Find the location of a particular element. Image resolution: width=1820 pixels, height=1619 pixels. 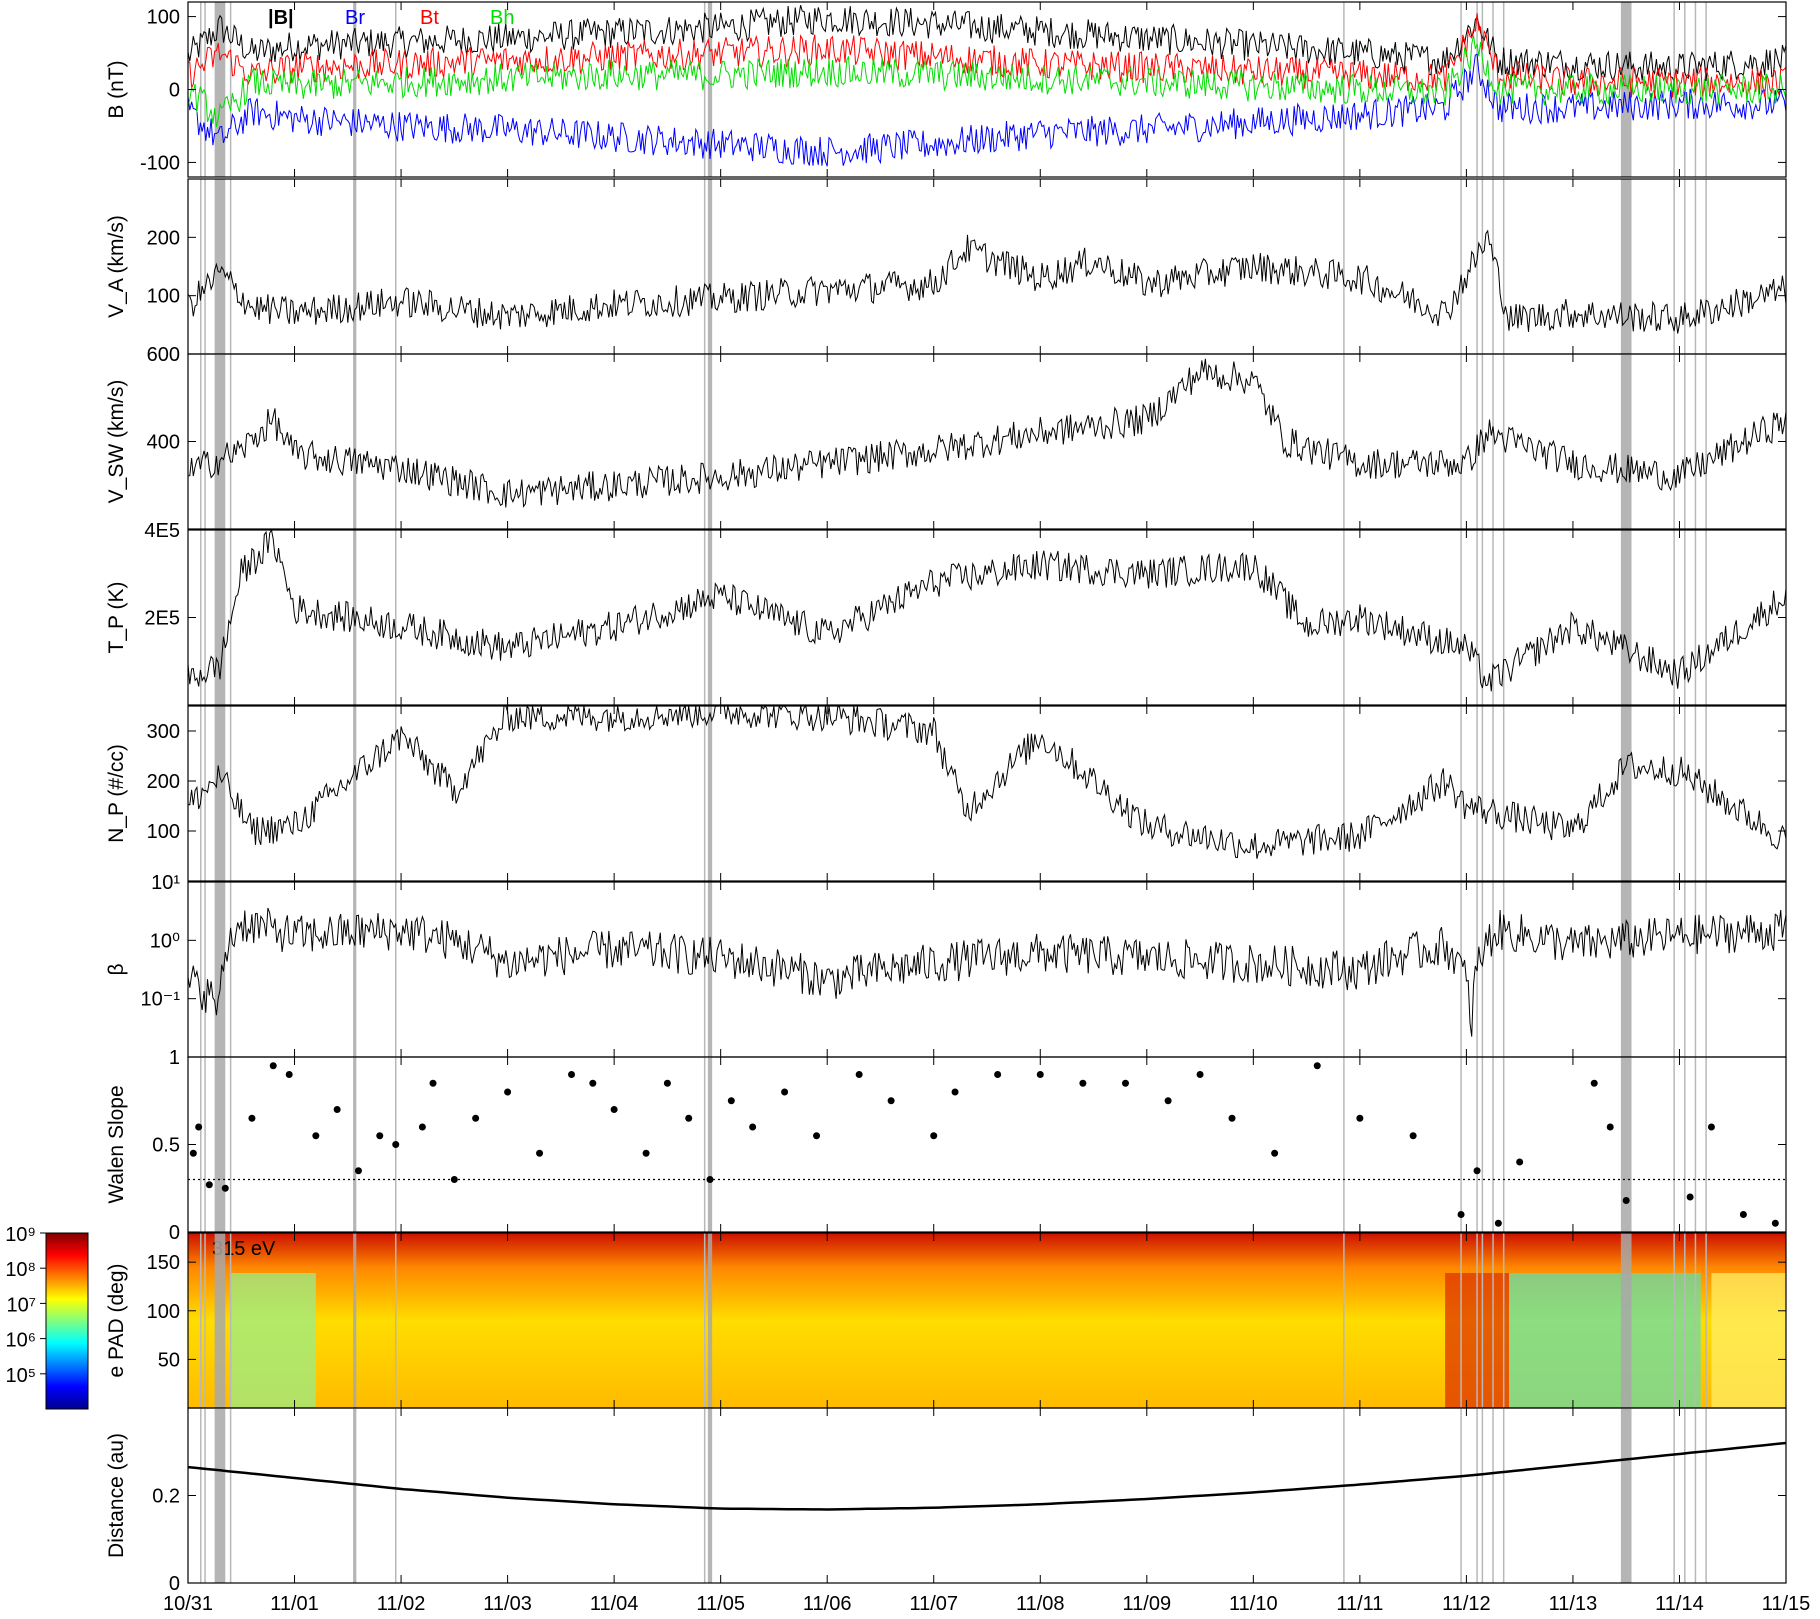

series-TP-line is located at coordinates (987, 610).